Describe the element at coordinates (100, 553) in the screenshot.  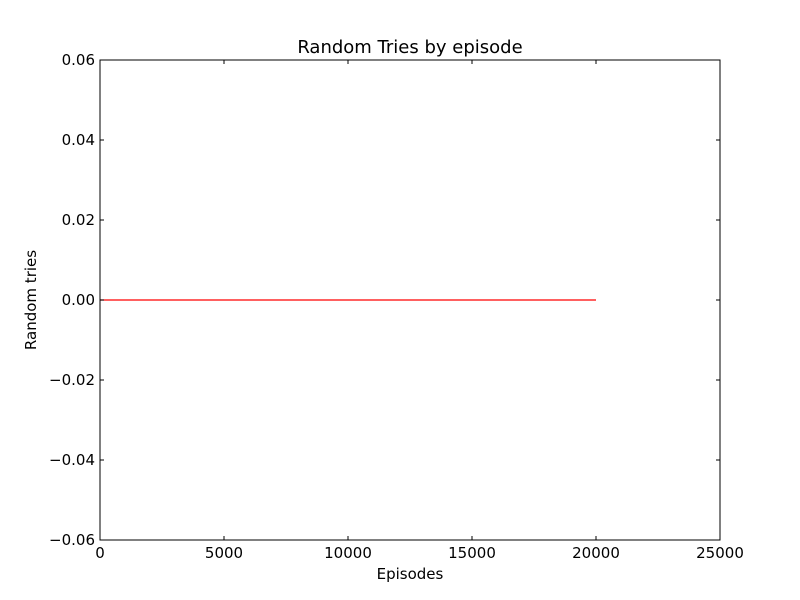
I see `x-tick-label-0: 0` at that location.